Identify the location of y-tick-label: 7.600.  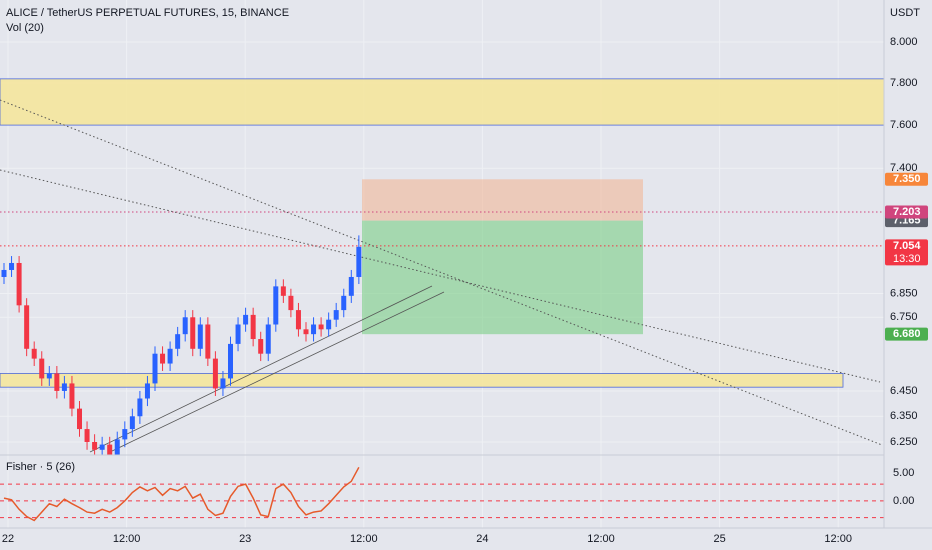
(904, 125).